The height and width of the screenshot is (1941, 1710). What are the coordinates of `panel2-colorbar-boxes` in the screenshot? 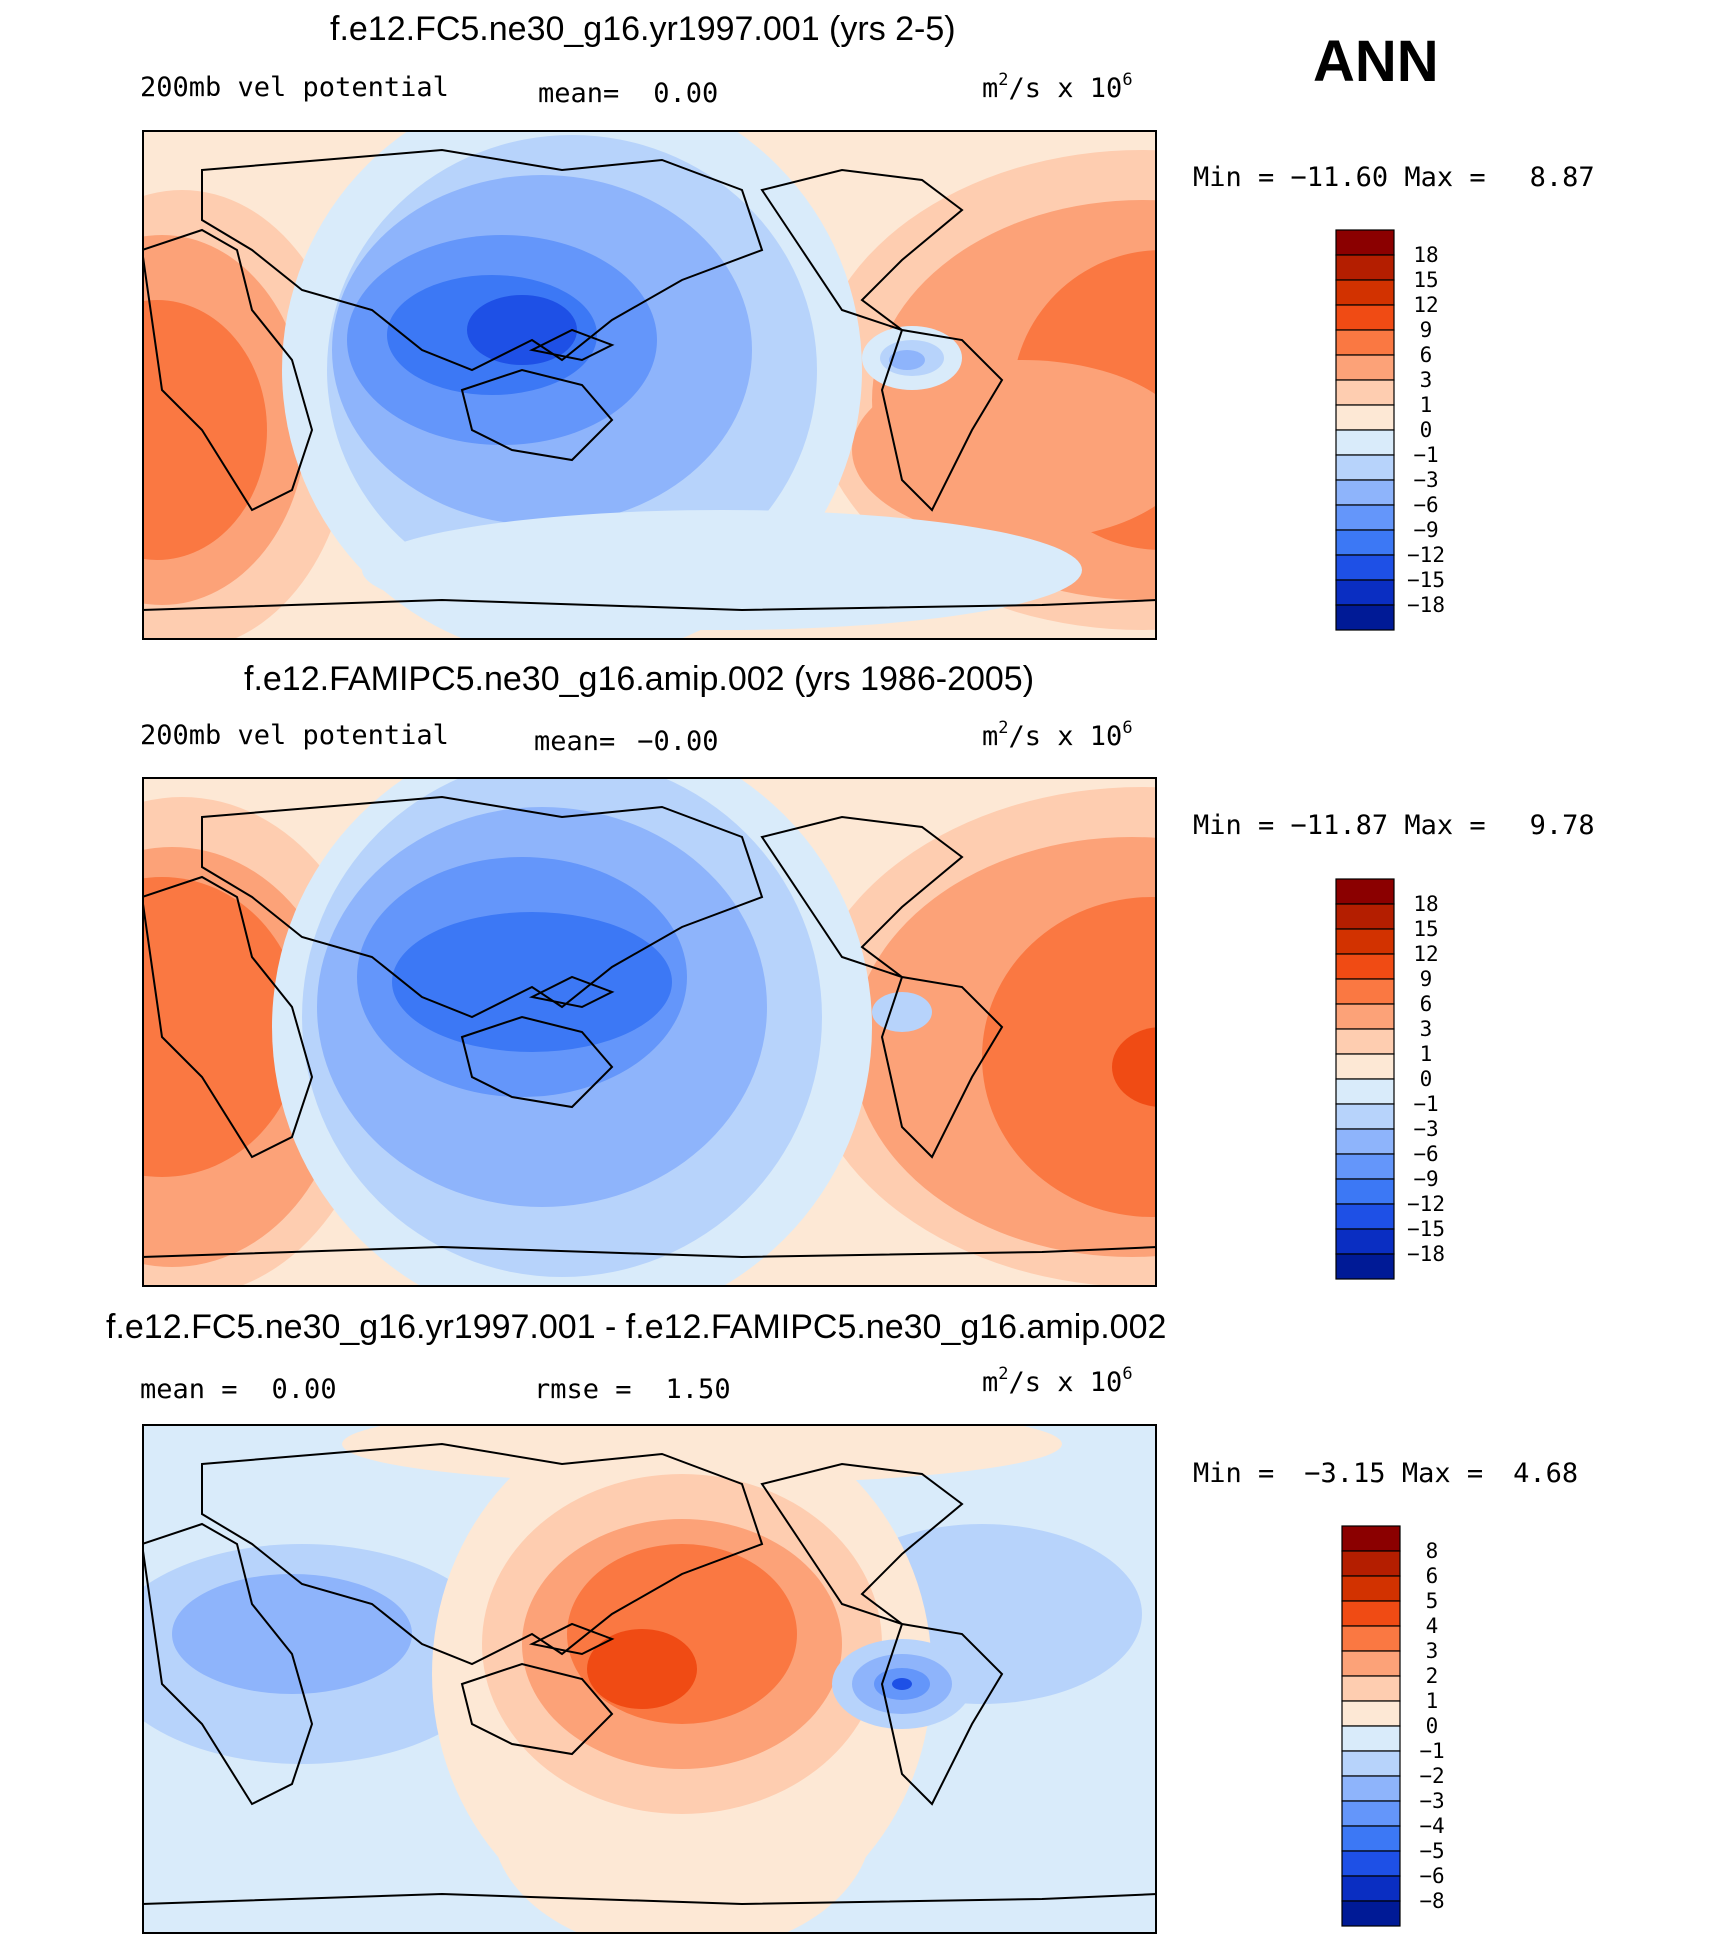 It's located at (1365, 1079).